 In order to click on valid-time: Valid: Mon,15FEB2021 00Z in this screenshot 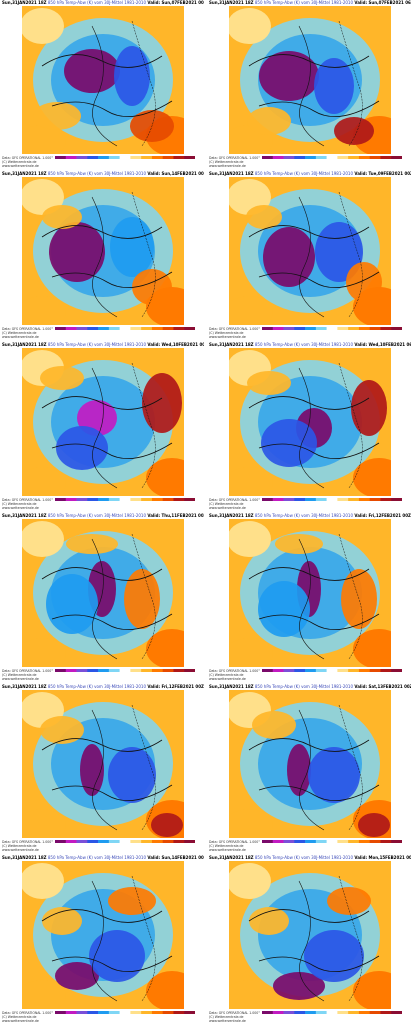, I will do `click(382, 857)`.